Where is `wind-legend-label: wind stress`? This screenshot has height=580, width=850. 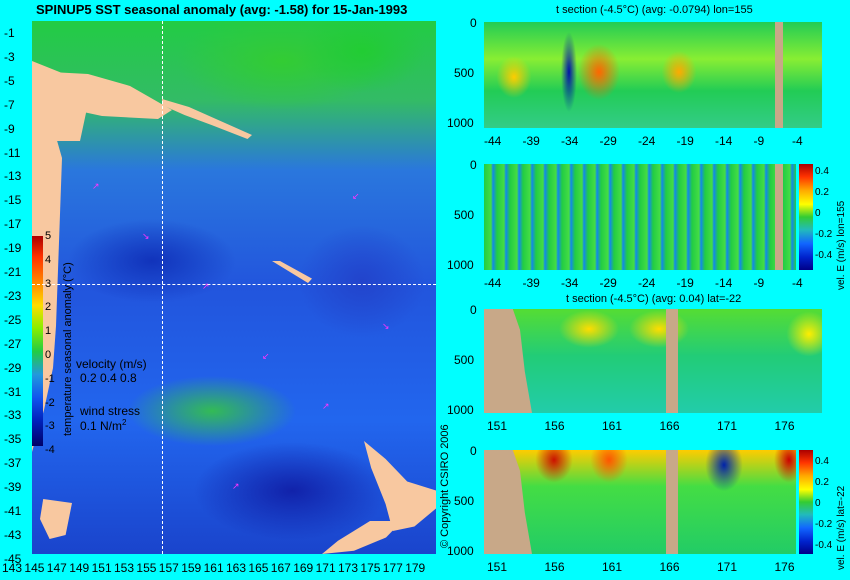
wind-legend-label: wind stress is located at coordinates (110, 411).